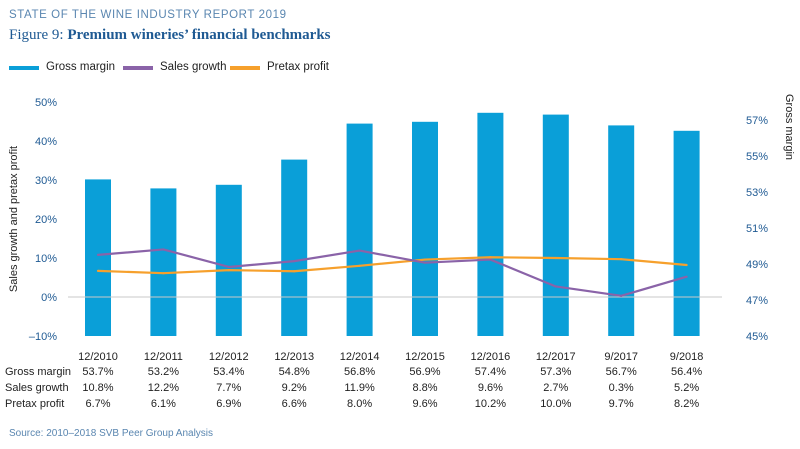 The height and width of the screenshot is (449, 800). I want to click on table-cell: 57.4%, so click(490, 372).